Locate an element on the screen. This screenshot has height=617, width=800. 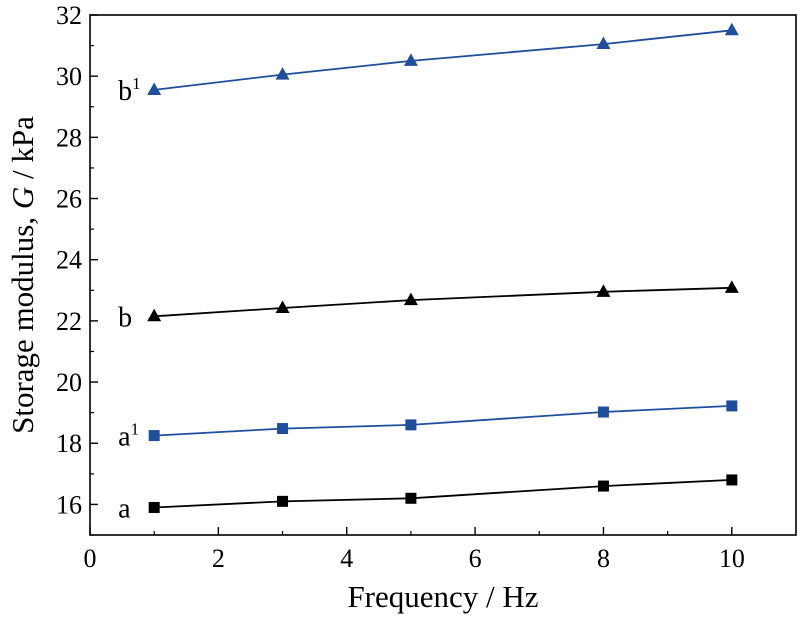
x-tick-label: 0 is located at coordinates (90, 558).